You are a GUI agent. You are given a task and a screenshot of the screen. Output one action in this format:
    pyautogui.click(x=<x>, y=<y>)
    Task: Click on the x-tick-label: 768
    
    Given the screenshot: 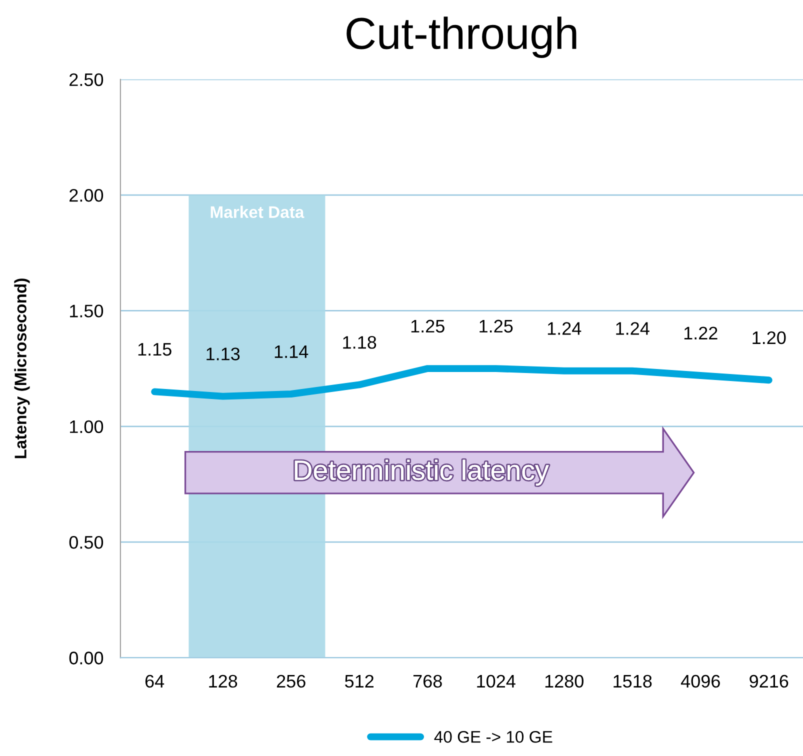 What is the action you would take?
    pyautogui.click(x=427, y=681)
    